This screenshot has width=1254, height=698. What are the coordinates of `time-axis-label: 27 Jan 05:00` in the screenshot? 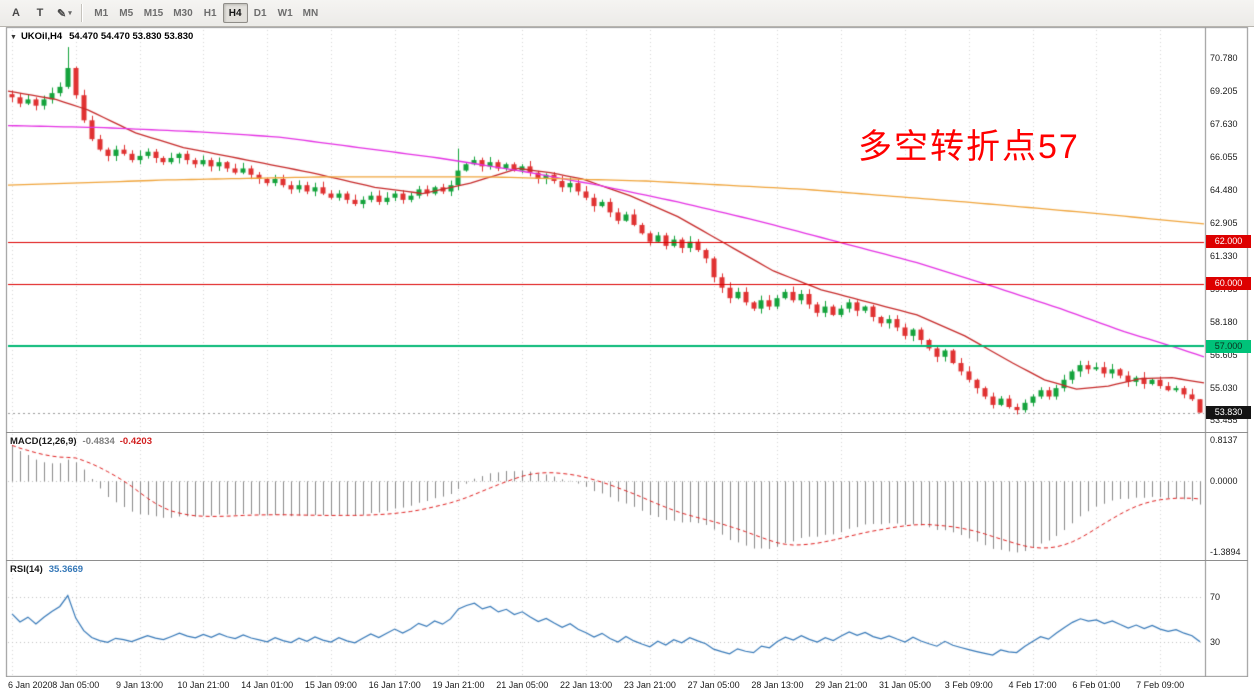 It's located at (713, 685).